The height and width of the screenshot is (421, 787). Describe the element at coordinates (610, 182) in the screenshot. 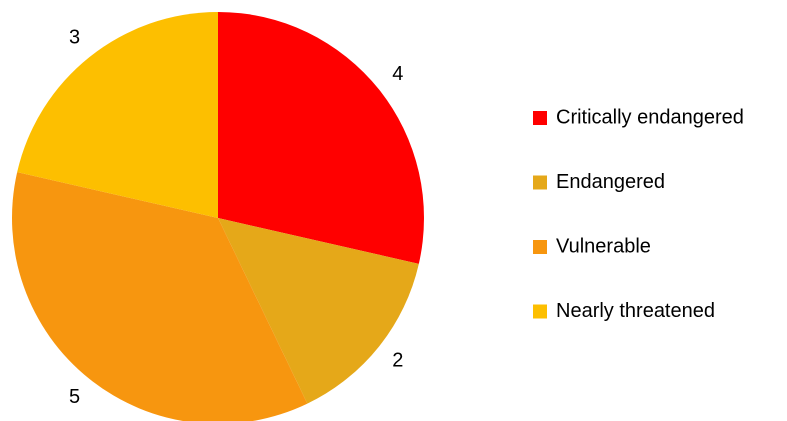

I see `legend-label: Endangered` at that location.